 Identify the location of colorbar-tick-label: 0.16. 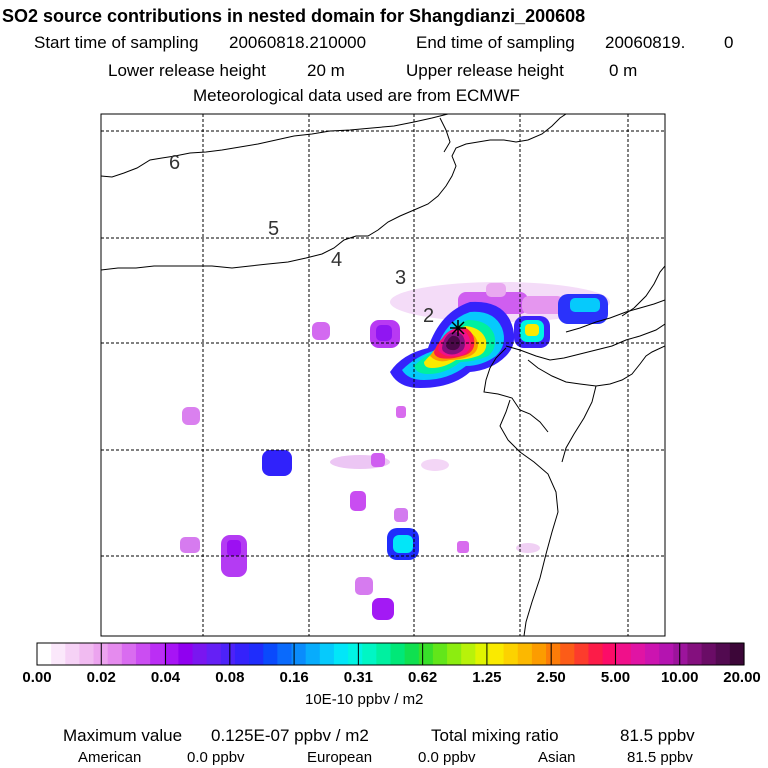
(294, 677).